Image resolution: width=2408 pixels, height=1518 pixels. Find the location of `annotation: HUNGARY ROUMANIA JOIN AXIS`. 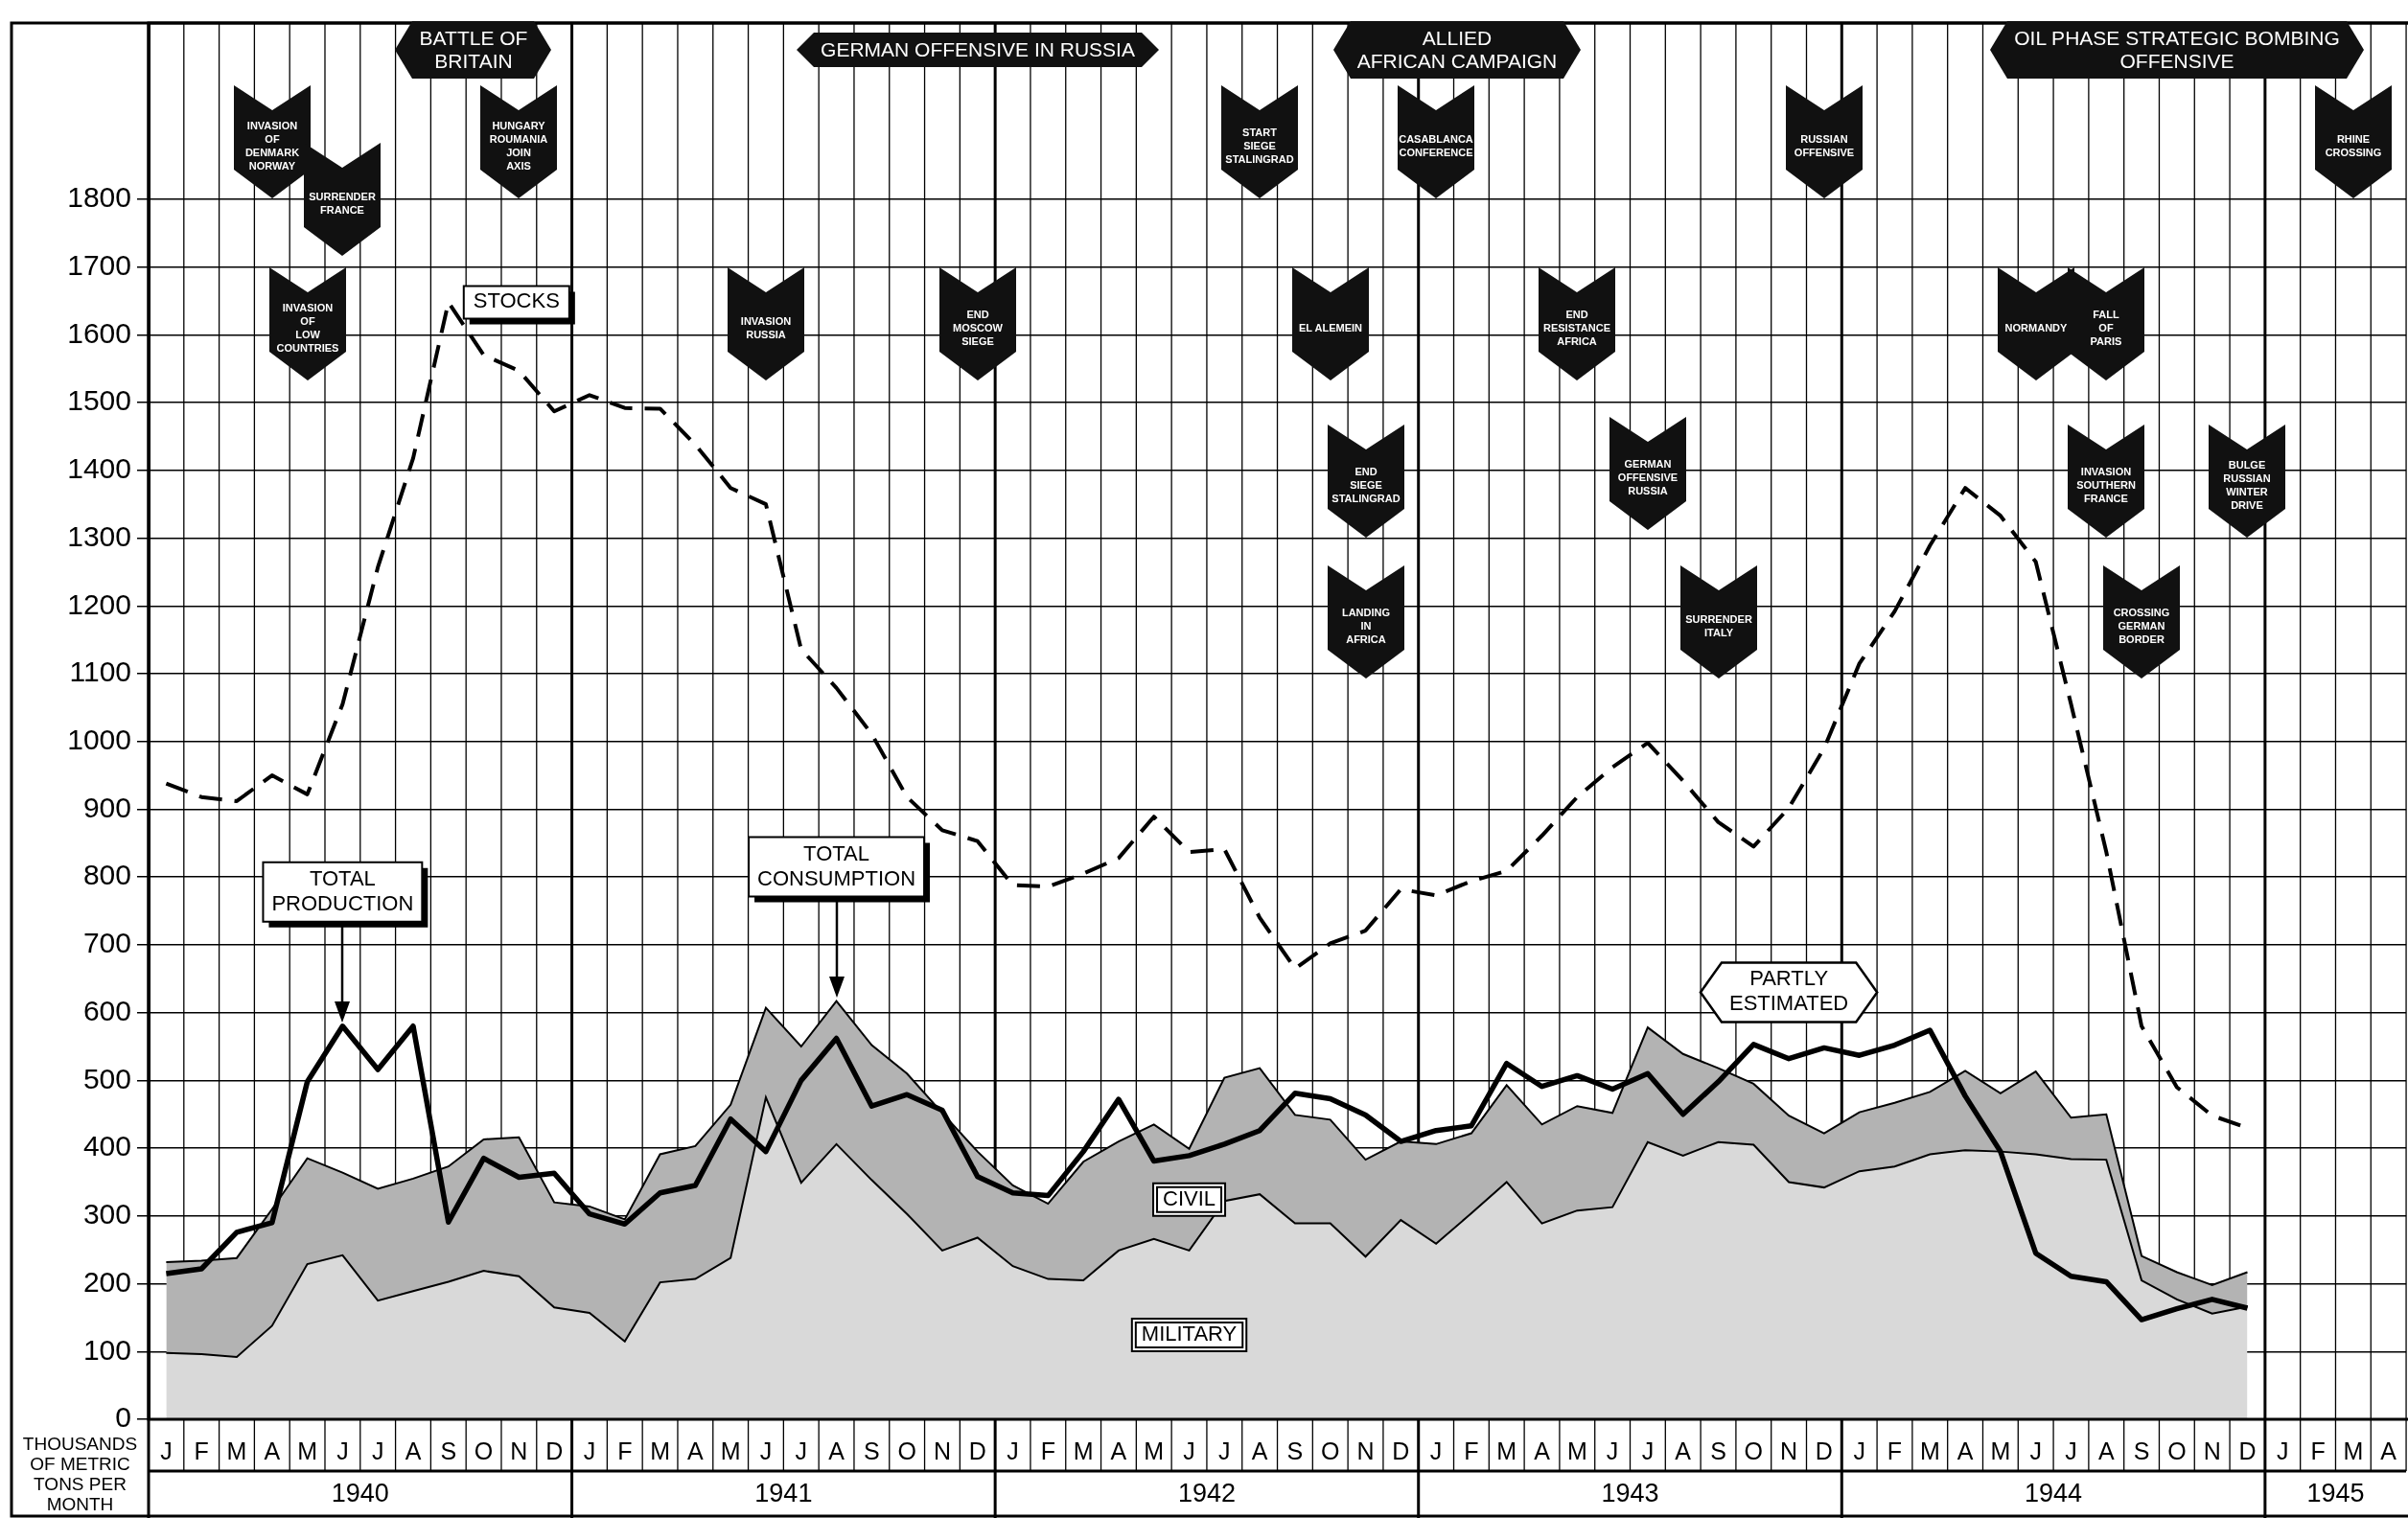

annotation: HUNGARY ROUMANIA JOIN AXIS is located at coordinates (518, 146).